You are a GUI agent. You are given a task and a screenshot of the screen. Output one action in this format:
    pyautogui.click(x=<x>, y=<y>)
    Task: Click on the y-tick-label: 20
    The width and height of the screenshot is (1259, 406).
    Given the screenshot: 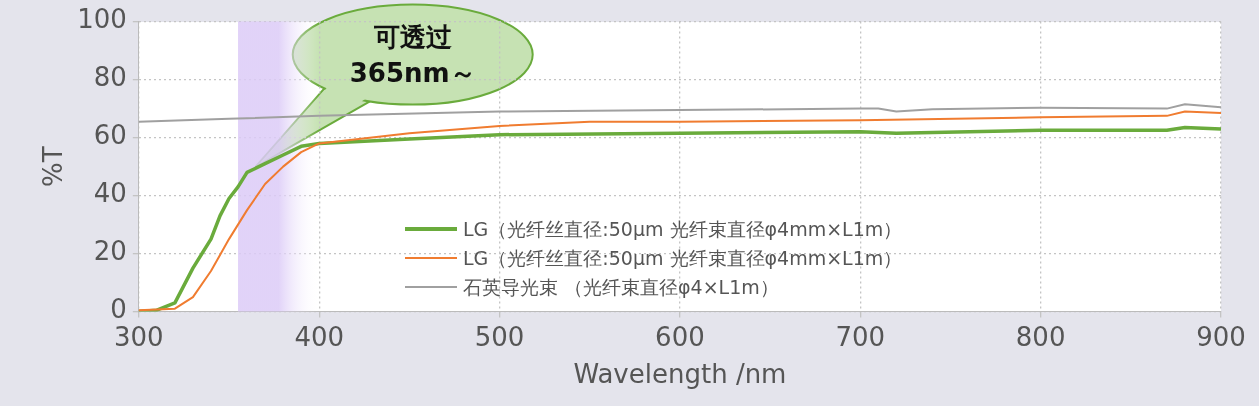 What is the action you would take?
    pyautogui.click(x=110, y=251)
    